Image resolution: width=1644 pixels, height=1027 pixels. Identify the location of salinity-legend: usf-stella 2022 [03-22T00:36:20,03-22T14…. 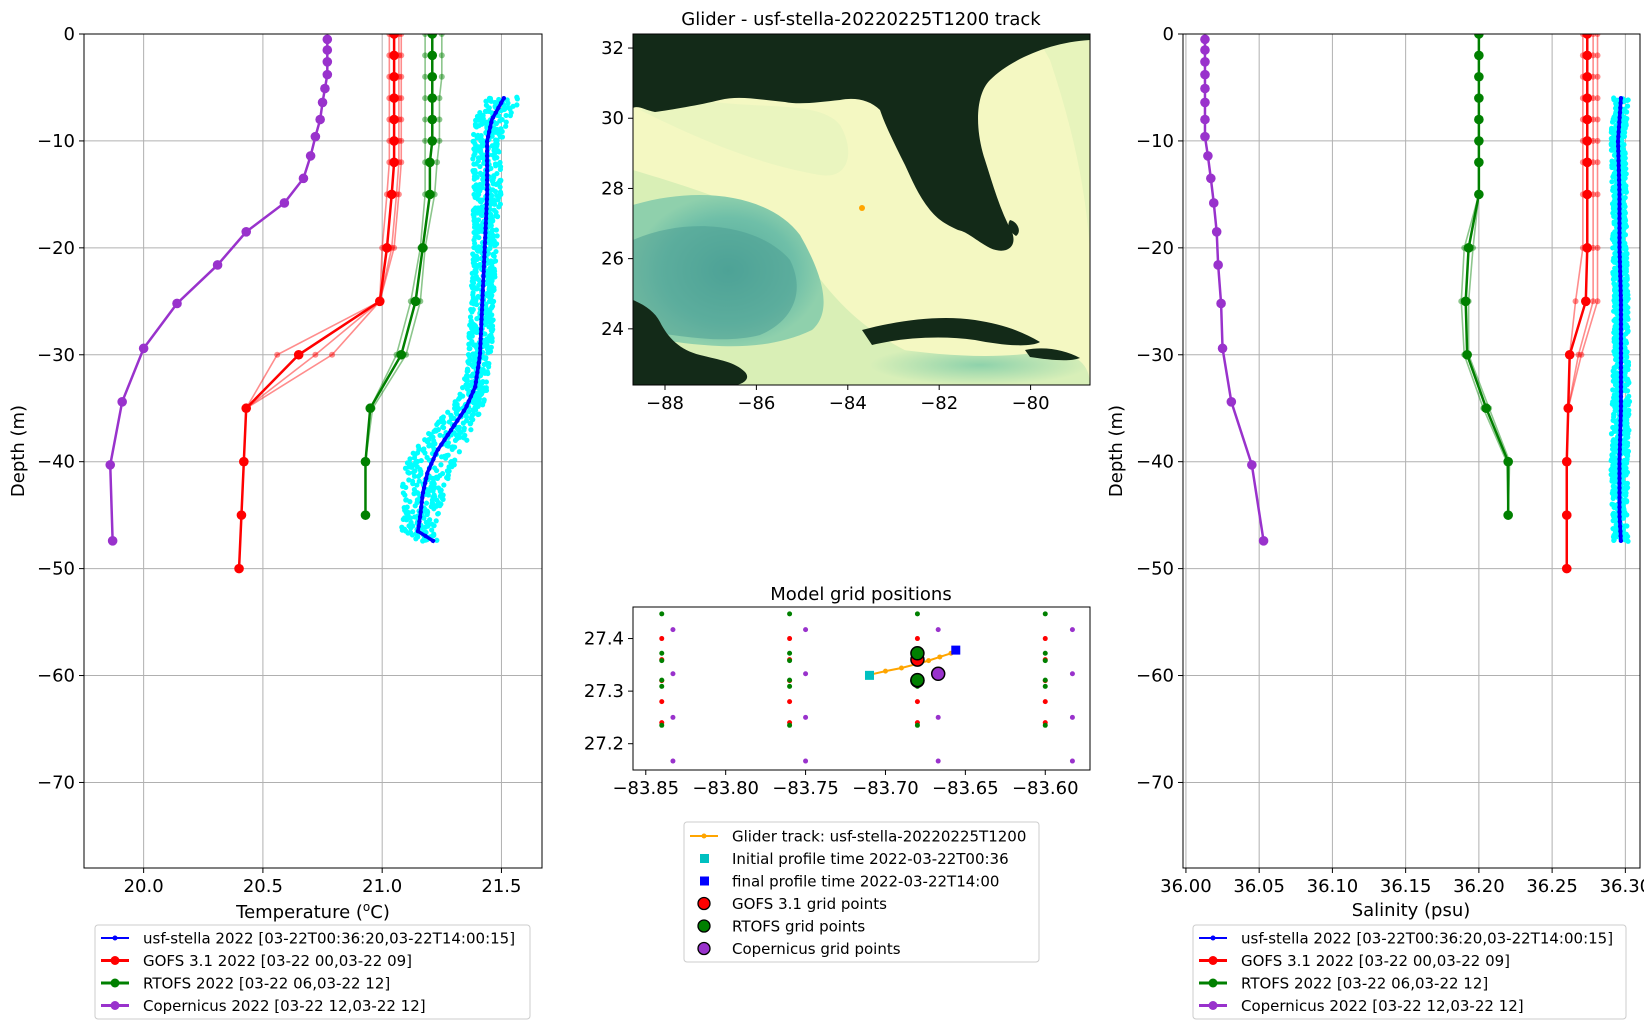
(1409, 972).